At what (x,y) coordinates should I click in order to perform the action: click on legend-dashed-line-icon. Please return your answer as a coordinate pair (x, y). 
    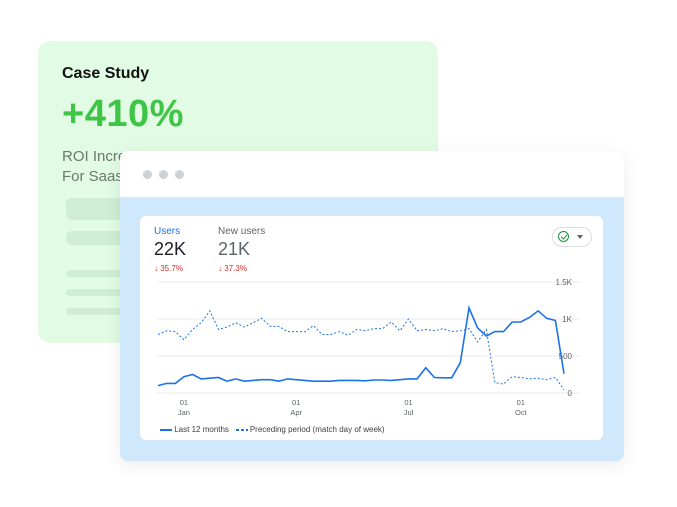
    Looking at the image, I should click on (241, 429).